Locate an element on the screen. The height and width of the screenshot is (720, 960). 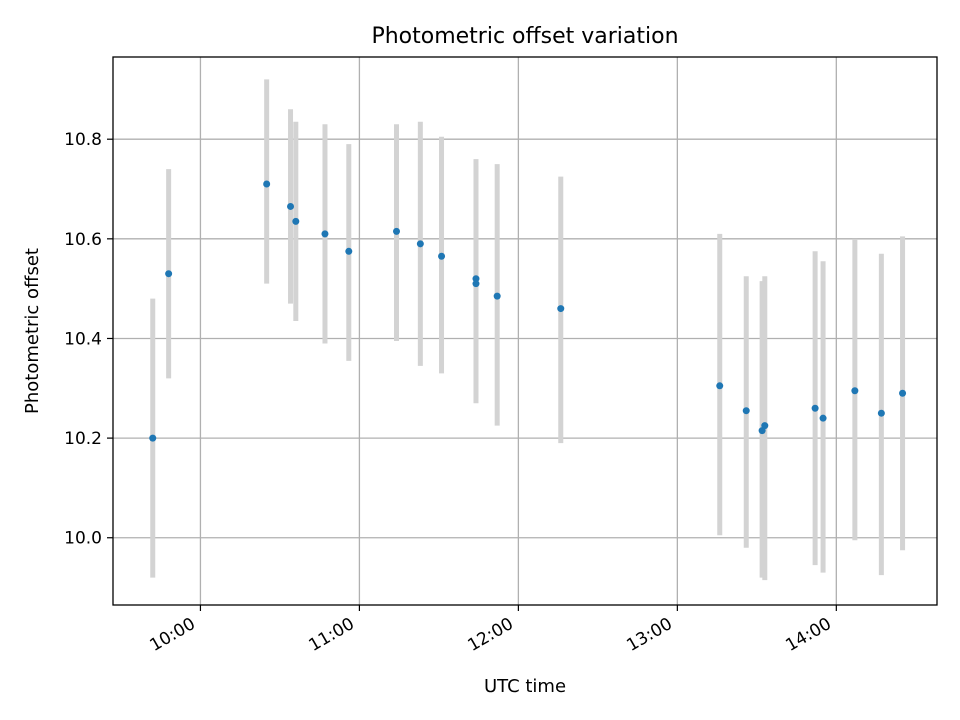
x-tick-label: 12:00 is located at coordinates (490, 635).